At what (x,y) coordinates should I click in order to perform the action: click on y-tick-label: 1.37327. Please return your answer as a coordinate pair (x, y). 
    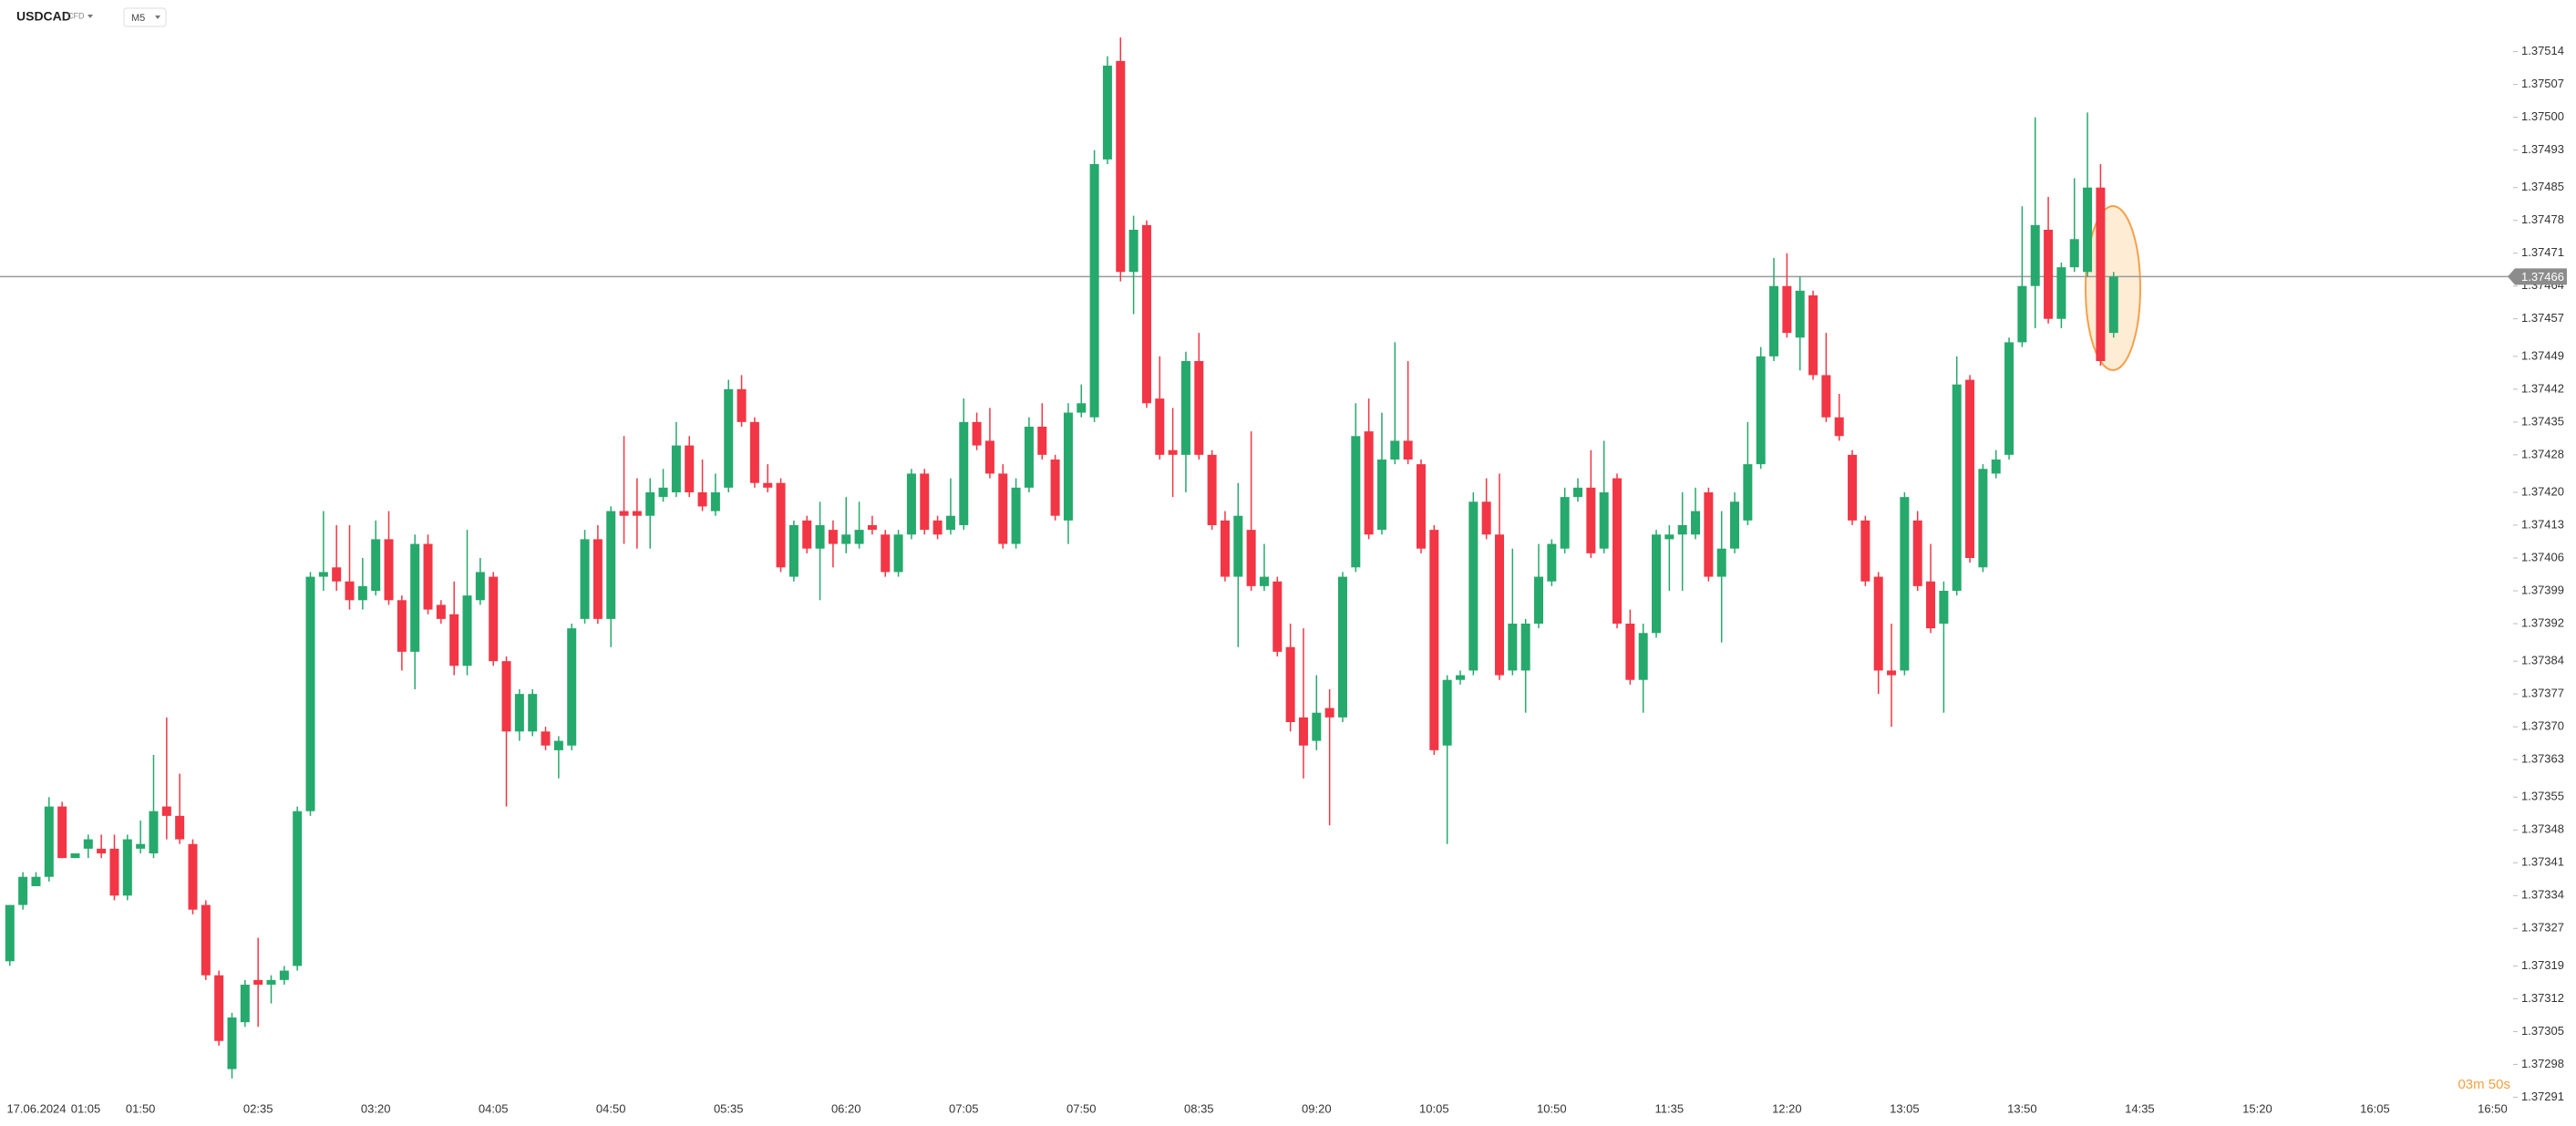
    Looking at the image, I should click on (2542, 928).